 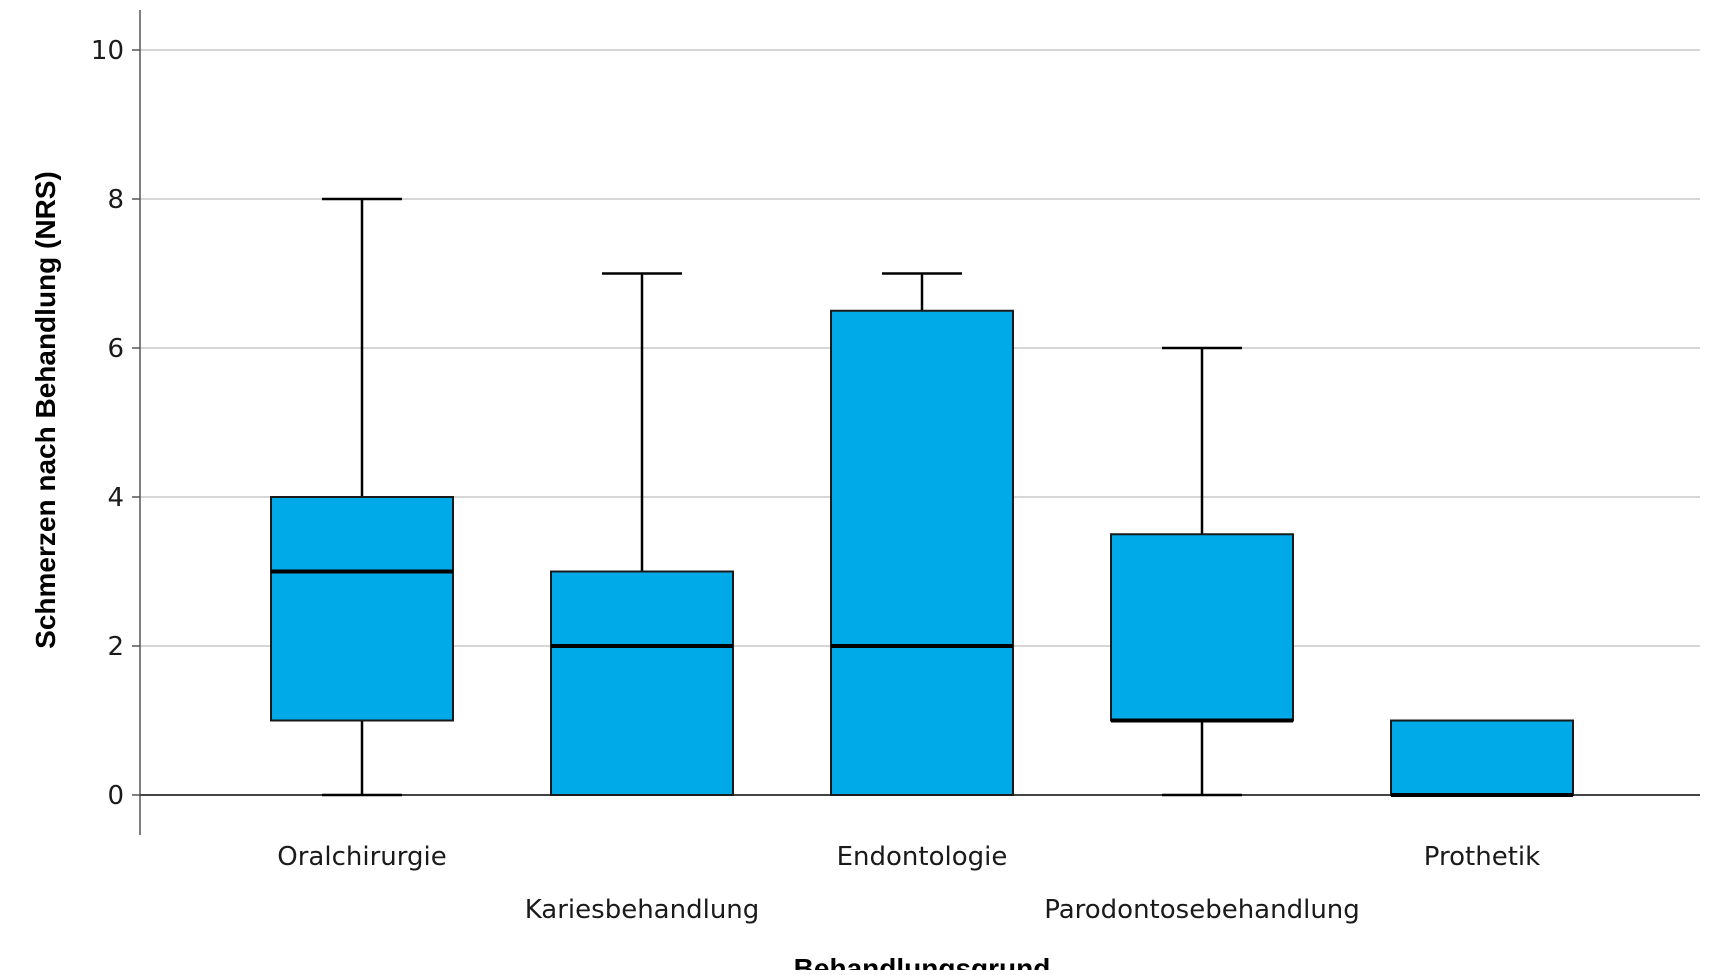 I want to click on box-kariesbehandlung, so click(x=642, y=534).